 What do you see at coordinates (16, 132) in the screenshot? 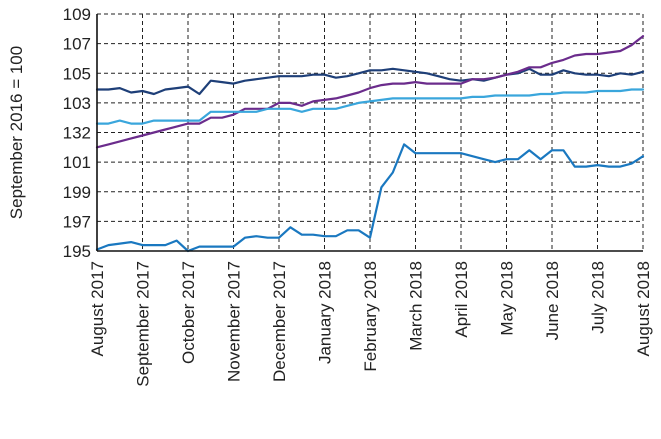
I see `y-axis-title: September 2016 = 100` at bounding box center [16, 132].